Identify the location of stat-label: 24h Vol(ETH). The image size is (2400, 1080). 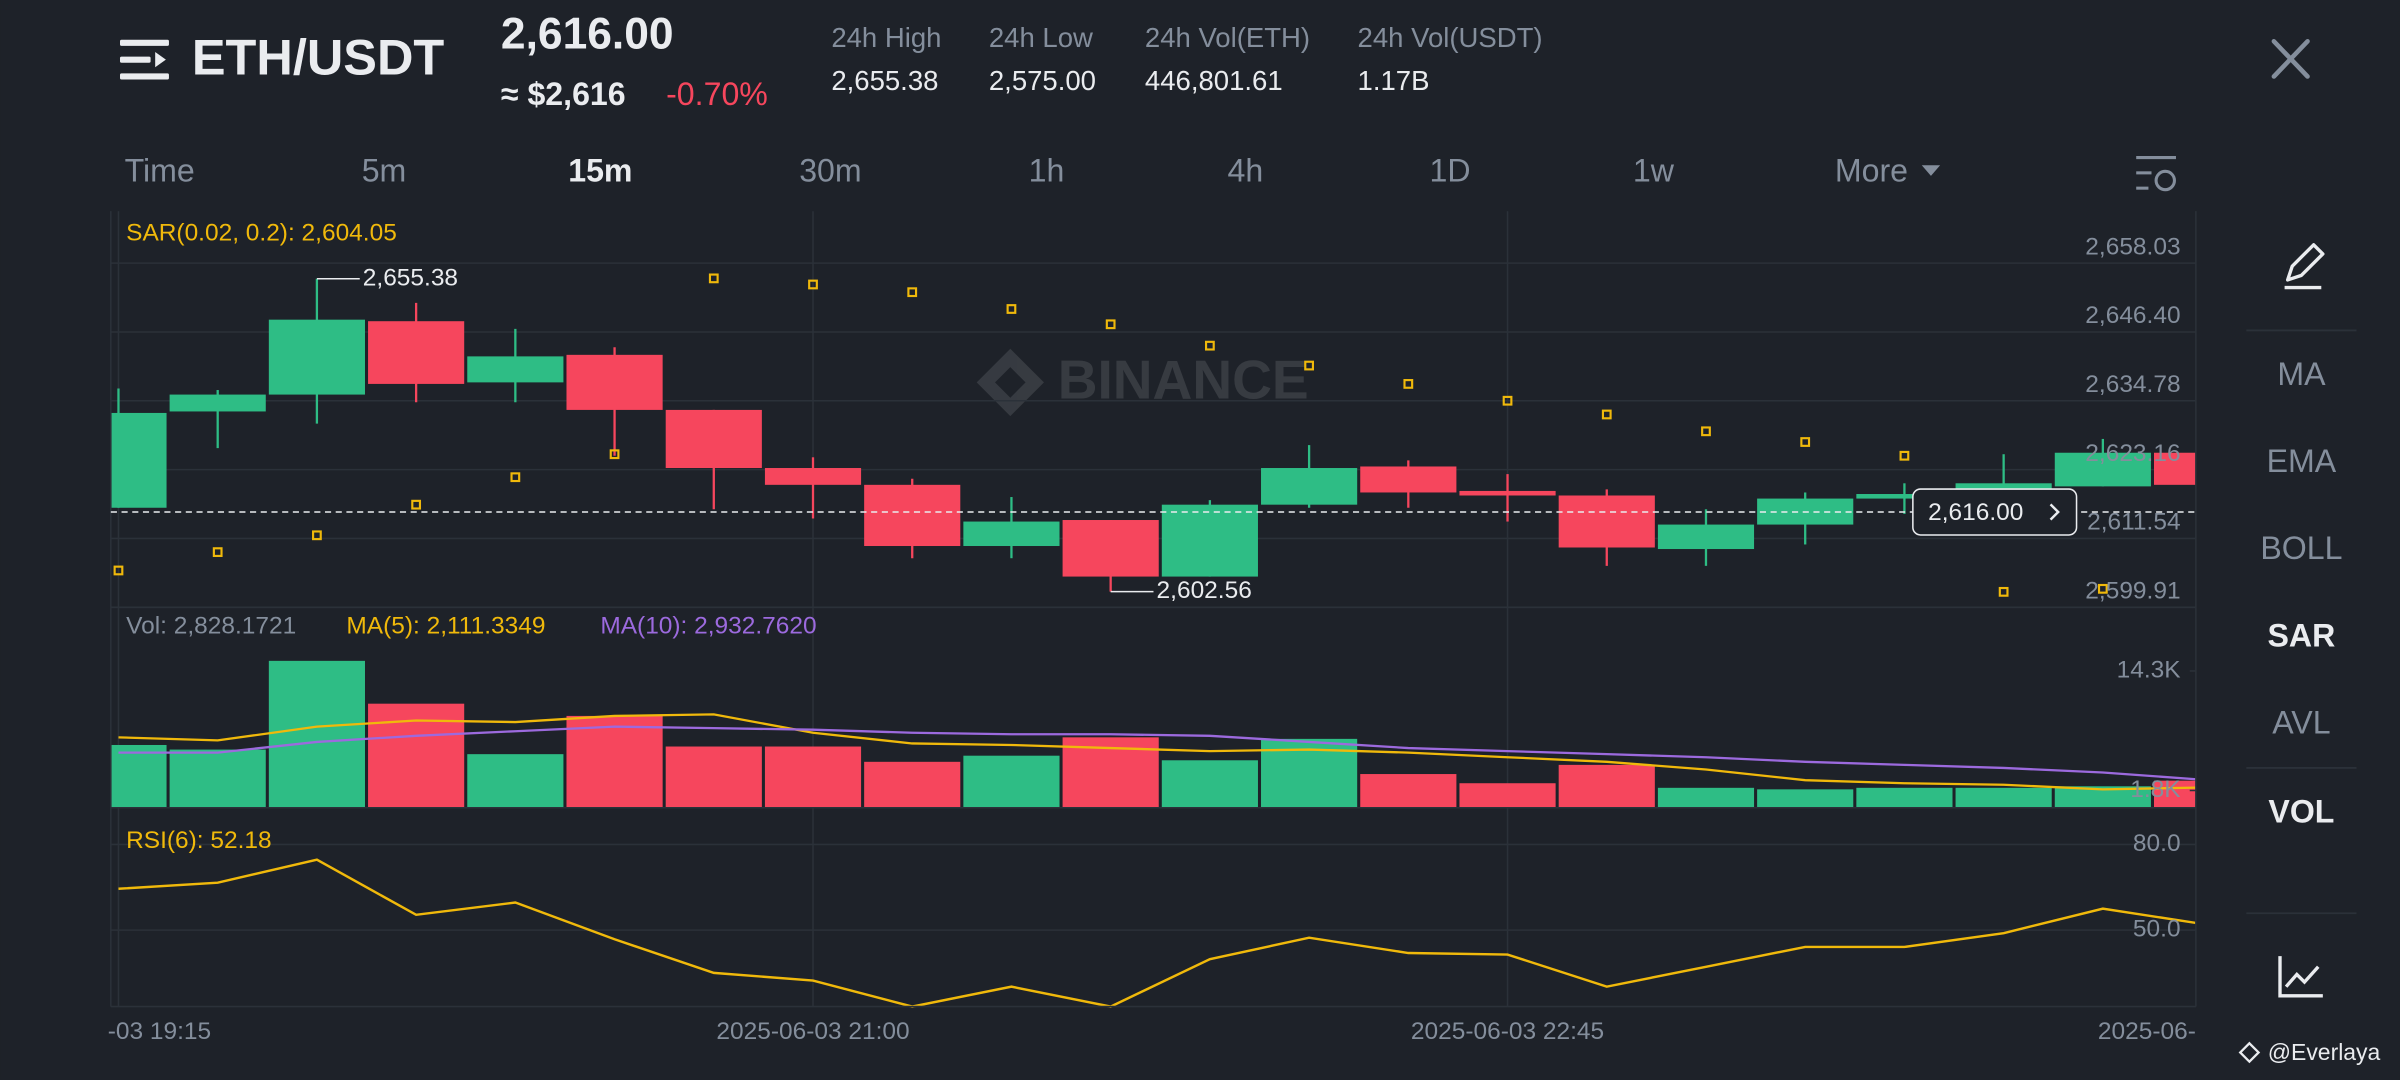
(1227, 37).